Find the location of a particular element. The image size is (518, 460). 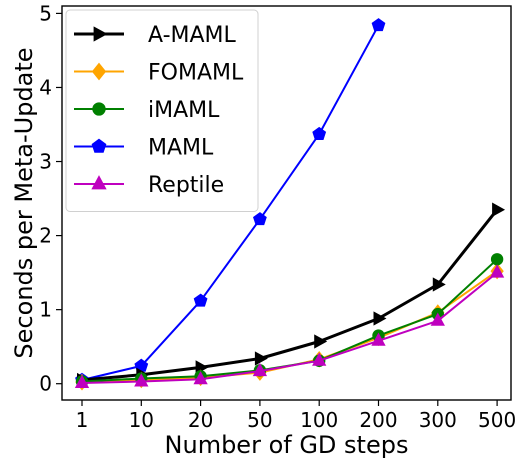

legend-marker-maml is located at coordinates (99, 145).